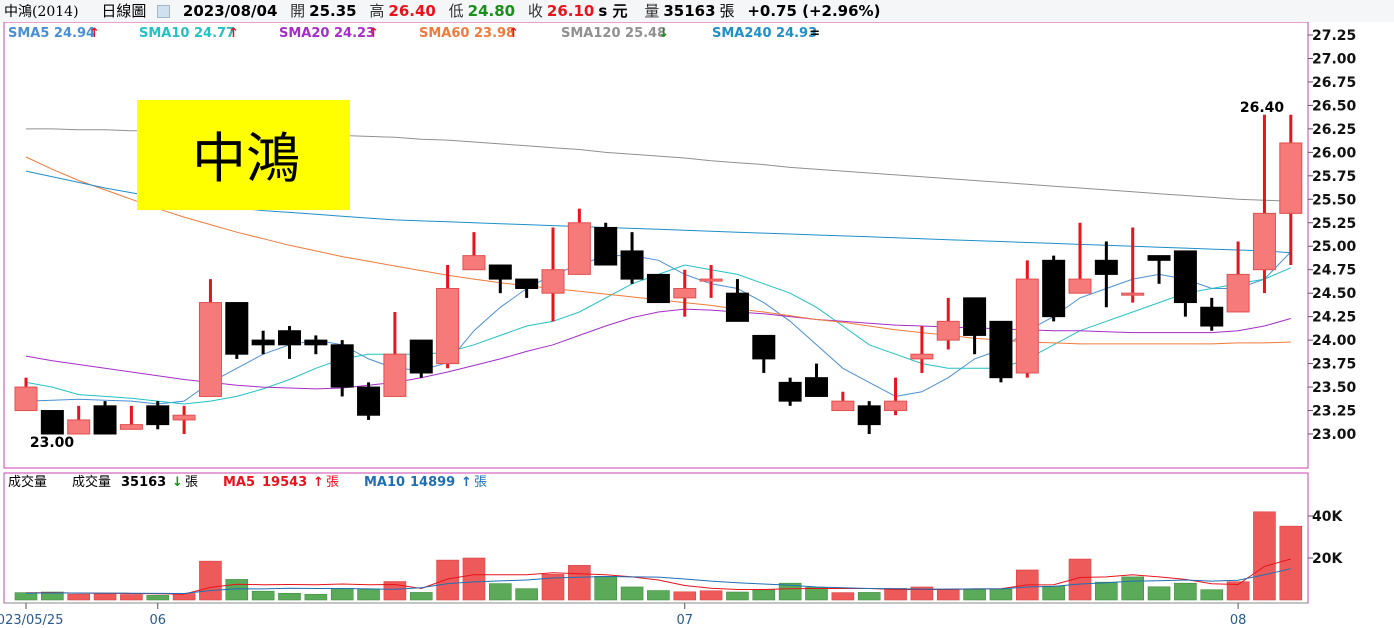  Describe the element at coordinates (535, 11) in the screenshot. I see `close-label: 收` at that location.